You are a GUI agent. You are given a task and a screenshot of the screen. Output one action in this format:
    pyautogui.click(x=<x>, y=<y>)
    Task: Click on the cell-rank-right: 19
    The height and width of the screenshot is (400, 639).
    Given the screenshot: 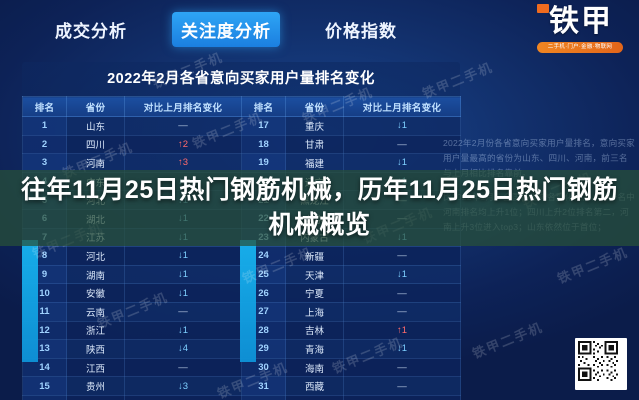 What is the action you would take?
    pyautogui.click(x=263, y=163)
    